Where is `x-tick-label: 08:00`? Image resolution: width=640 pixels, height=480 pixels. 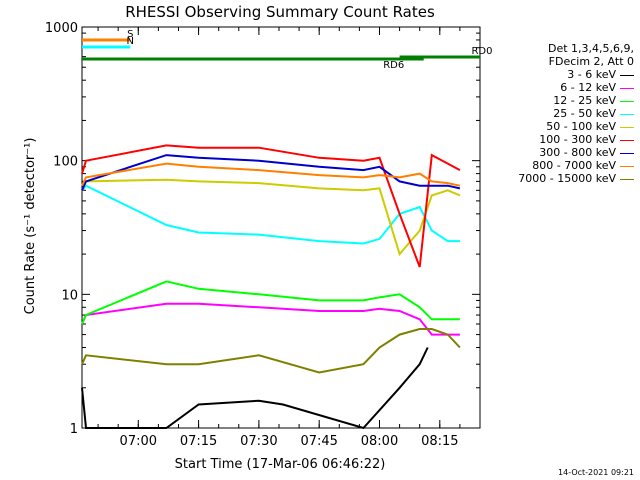
x-tick-label: 08:00 is located at coordinates (379, 441).